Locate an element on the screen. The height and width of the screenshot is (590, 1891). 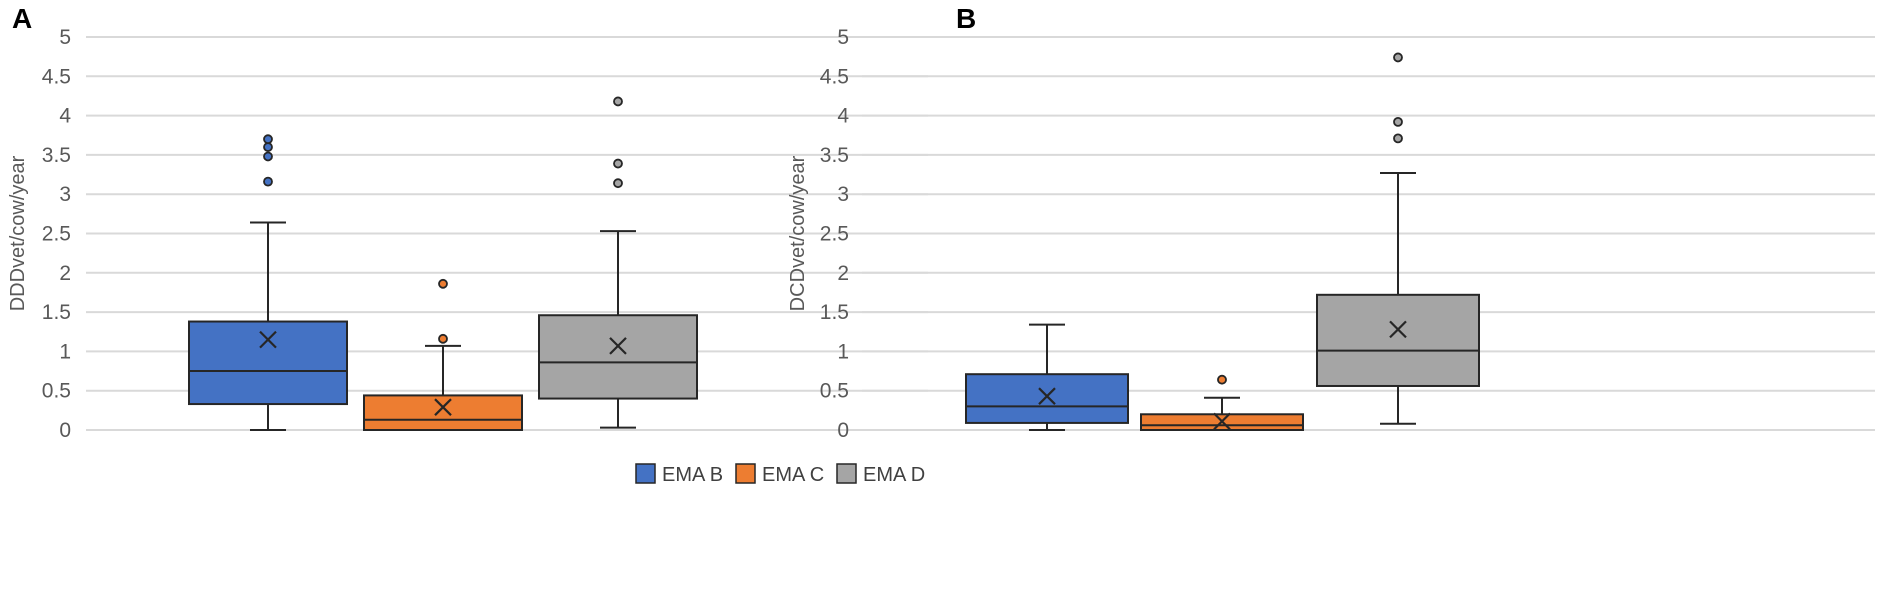
box-b-ema-d is located at coordinates (1398, 238).